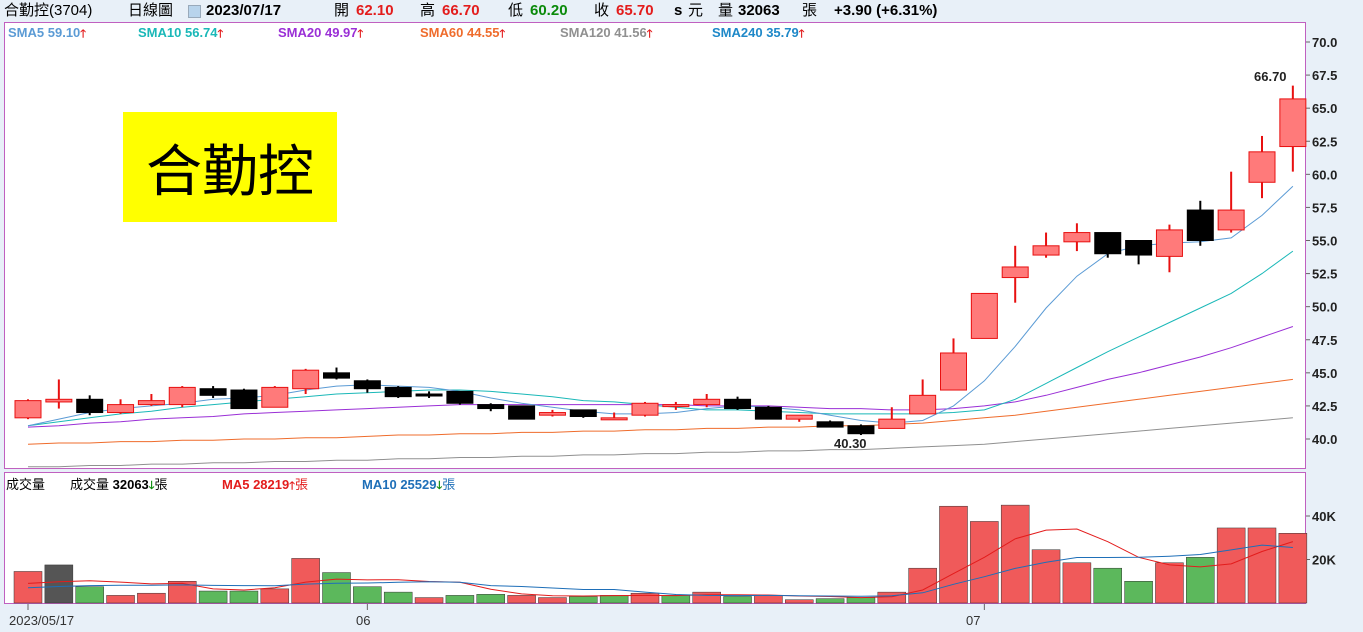 The height and width of the screenshot is (632, 1363). I want to click on y-tick-label: 57.5, so click(1324, 207).